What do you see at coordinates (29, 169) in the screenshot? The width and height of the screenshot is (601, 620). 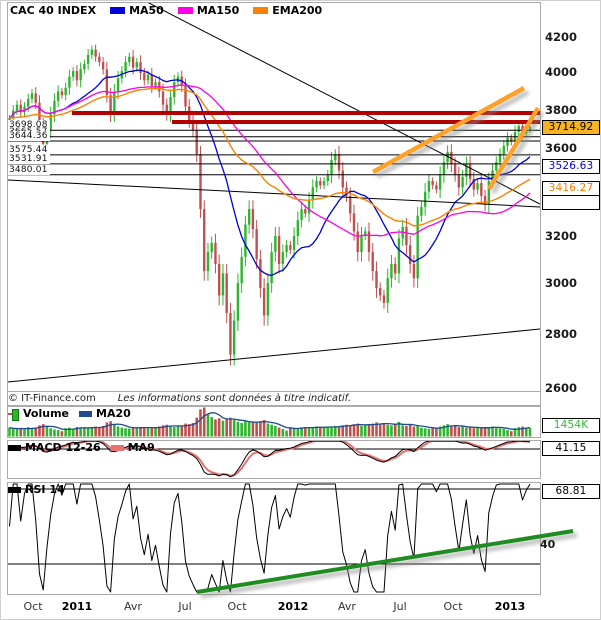 I see `support-level-label: 3480.01` at bounding box center [29, 169].